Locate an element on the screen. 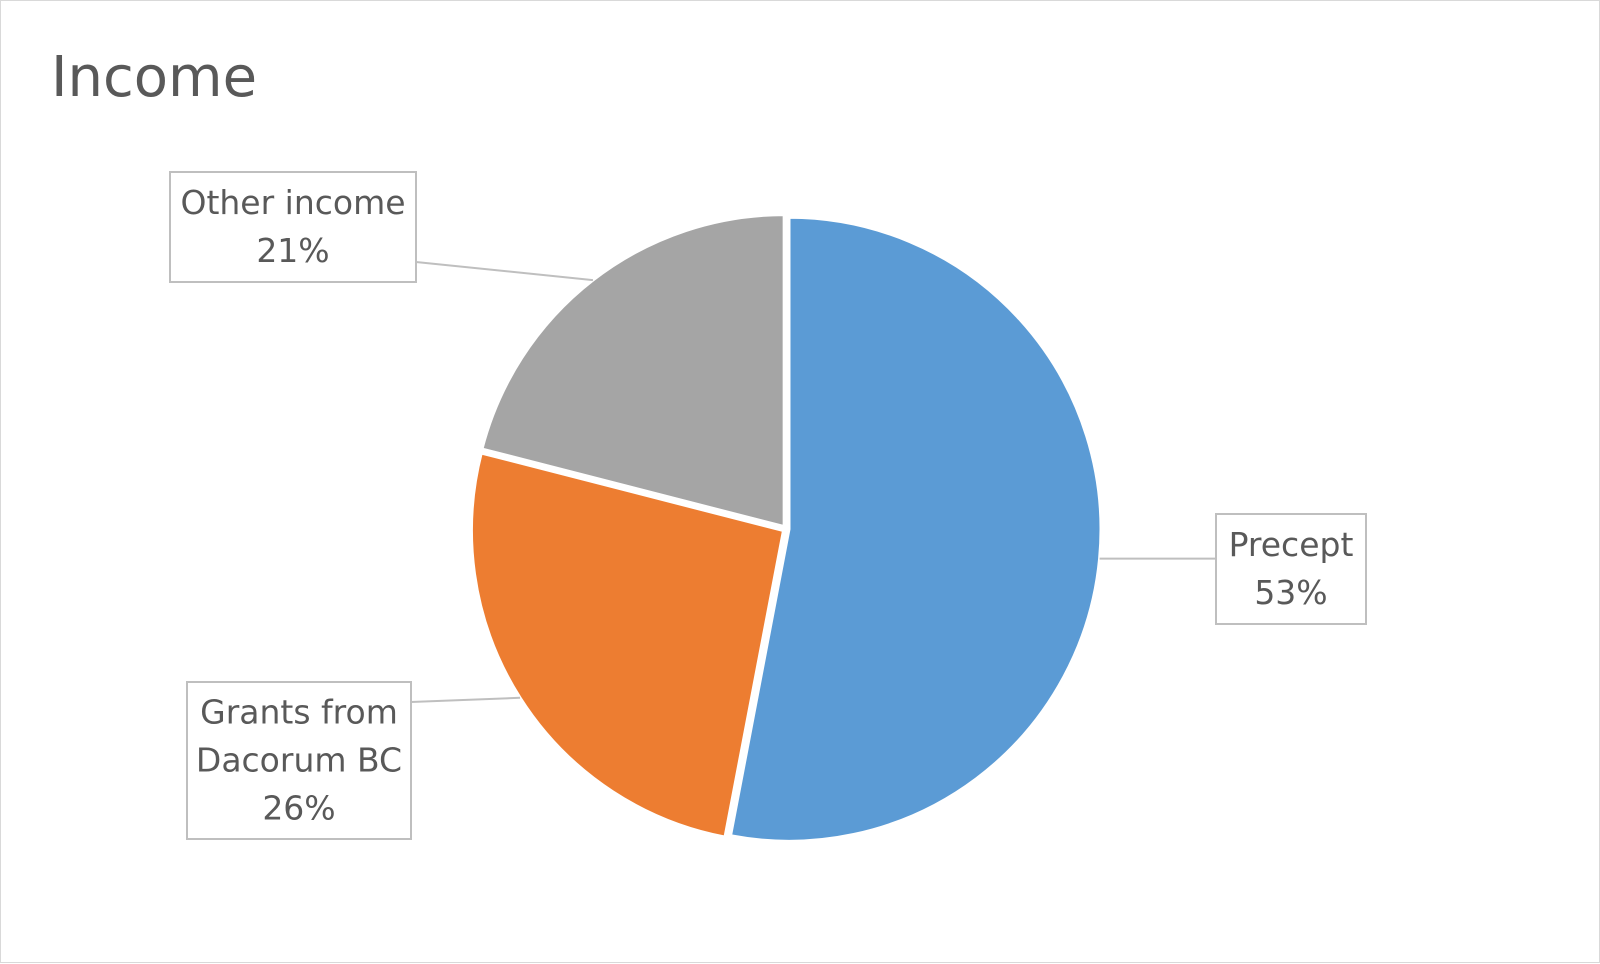  data-label-category: Grants from is located at coordinates (299, 712).